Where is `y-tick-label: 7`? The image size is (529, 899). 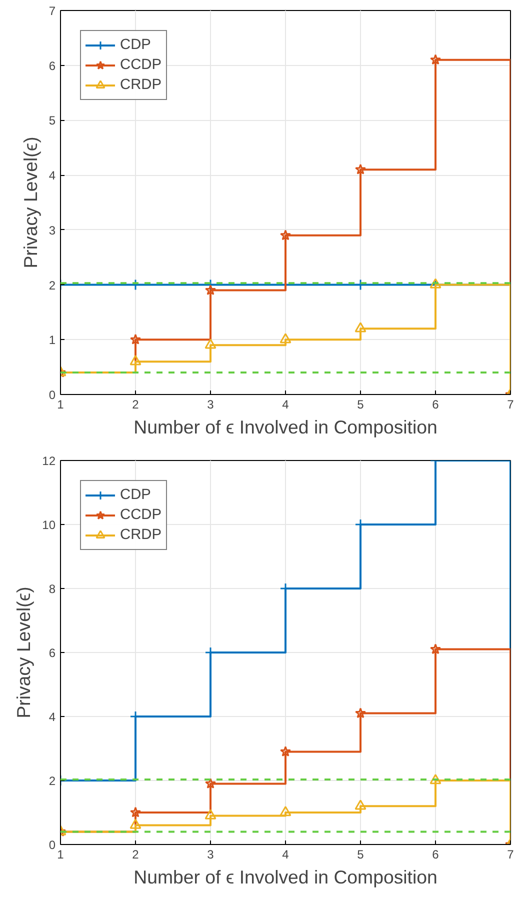
y-tick-label: 7 is located at coordinates (52, 11).